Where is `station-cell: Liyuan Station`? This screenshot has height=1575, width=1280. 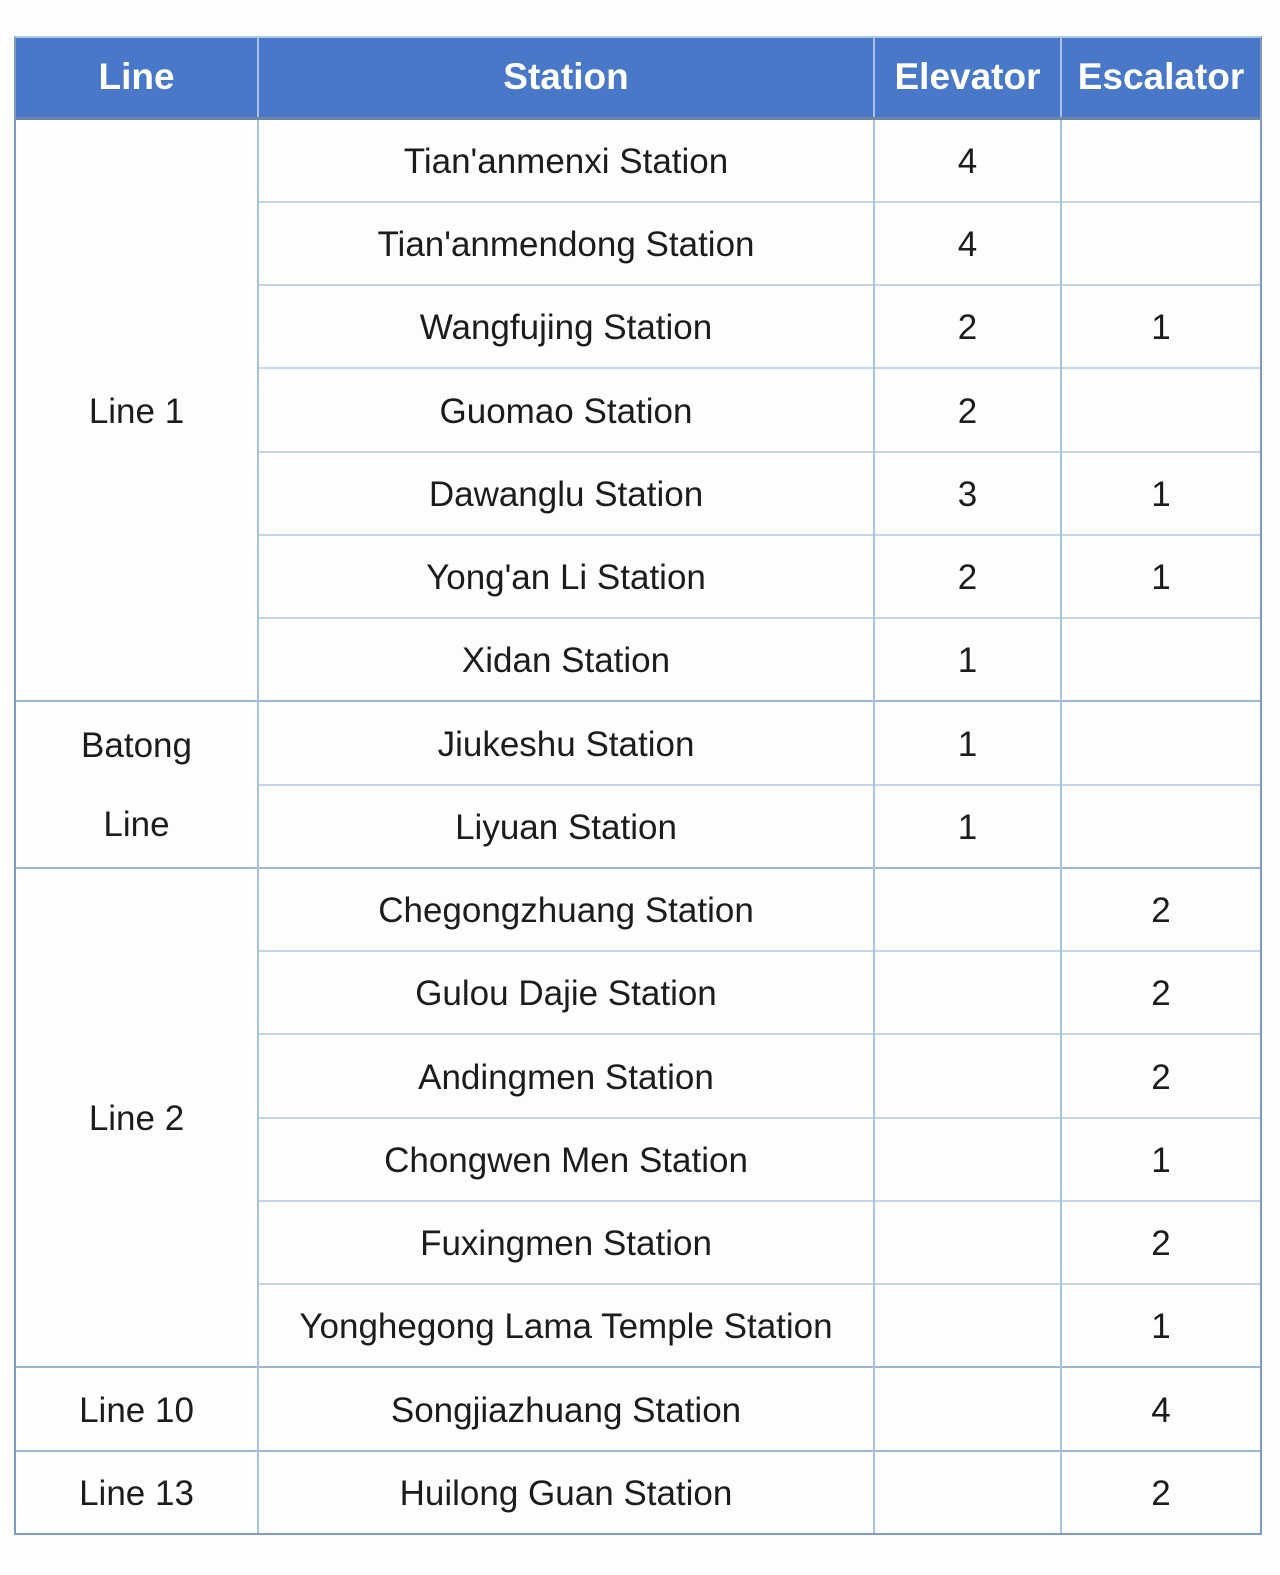
station-cell: Liyuan Station is located at coordinates (566, 825).